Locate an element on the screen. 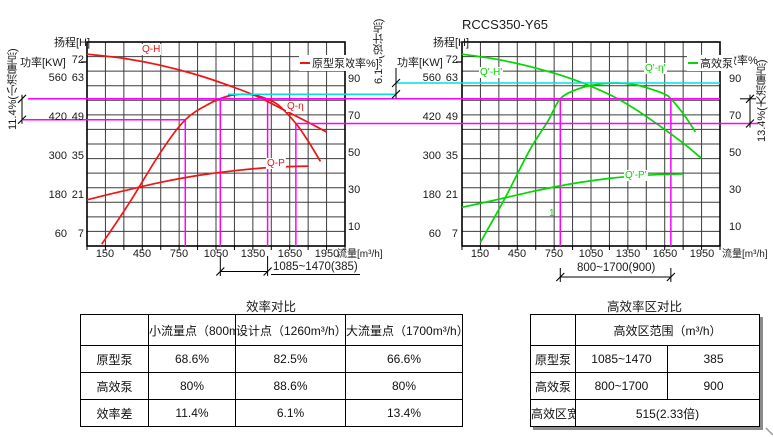 This screenshot has width=773, height=437. left-head-axis-title: 扬程[H] is located at coordinates (72, 43).